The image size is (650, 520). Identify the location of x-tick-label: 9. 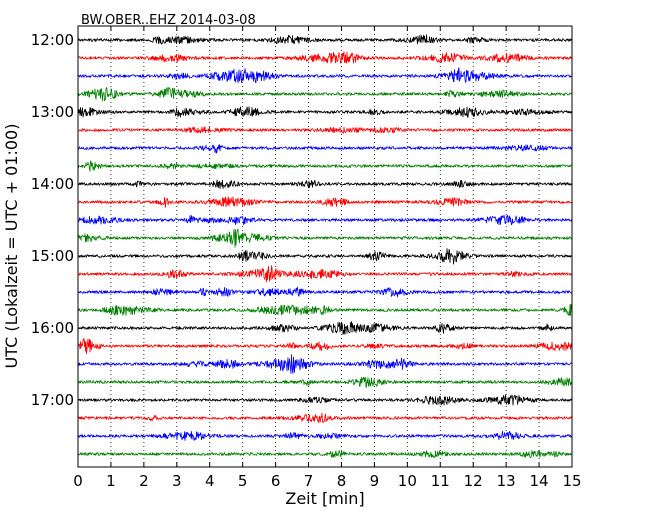
(375, 481).